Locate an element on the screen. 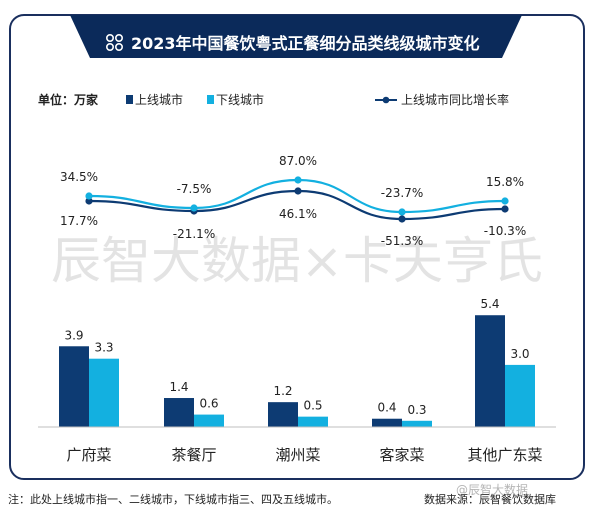  category-label: 广府菜 is located at coordinates (88, 455).